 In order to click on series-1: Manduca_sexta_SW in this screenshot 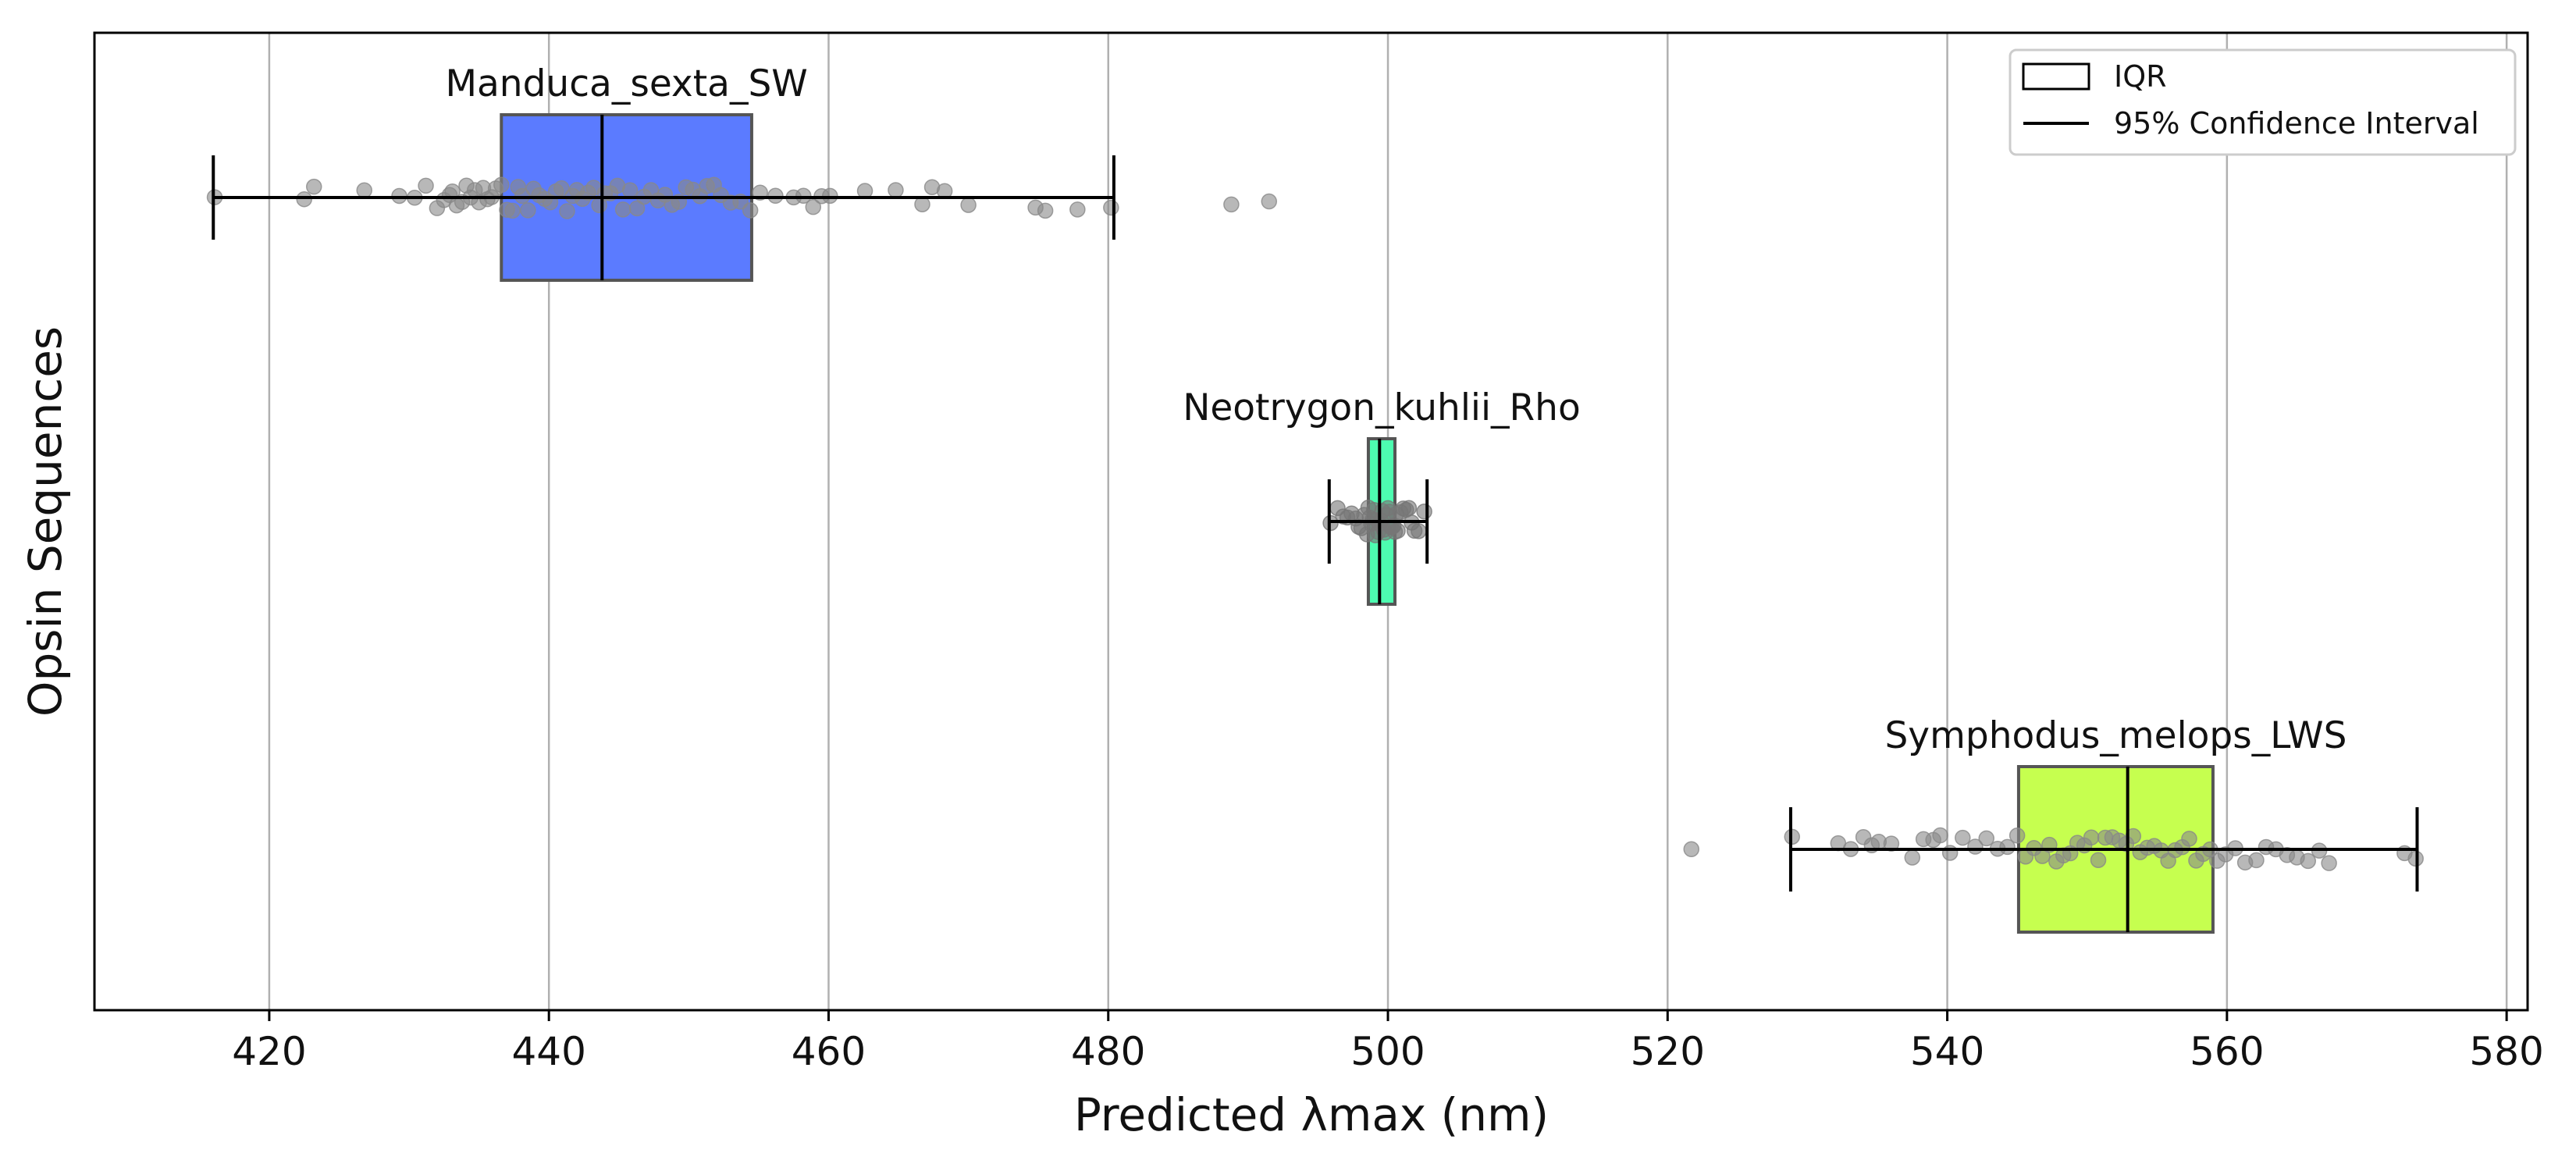, I will do `click(742, 172)`.